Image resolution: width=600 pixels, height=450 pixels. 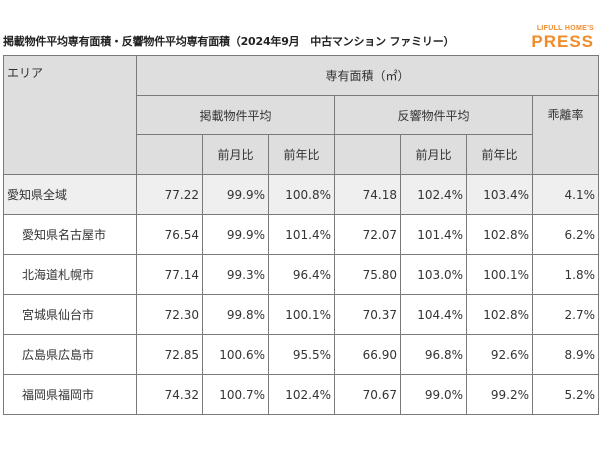 What do you see at coordinates (235, 274) in the screenshot?
I see `listed-mom-cell: 99.3%` at bounding box center [235, 274].